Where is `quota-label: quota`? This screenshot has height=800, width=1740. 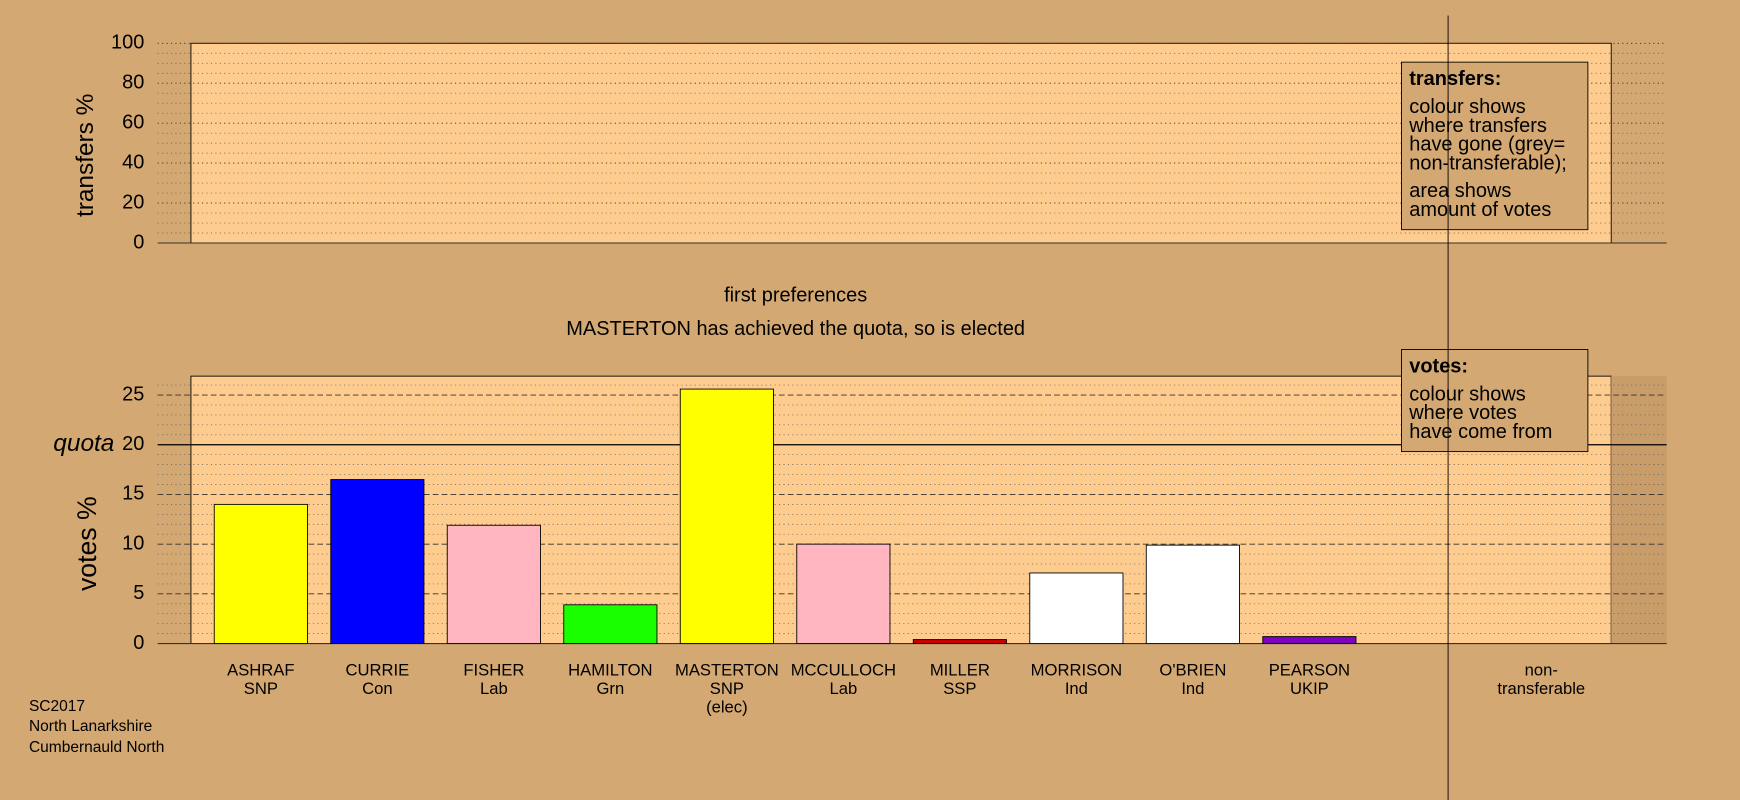
quota-label: quota is located at coordinates (83, 443).